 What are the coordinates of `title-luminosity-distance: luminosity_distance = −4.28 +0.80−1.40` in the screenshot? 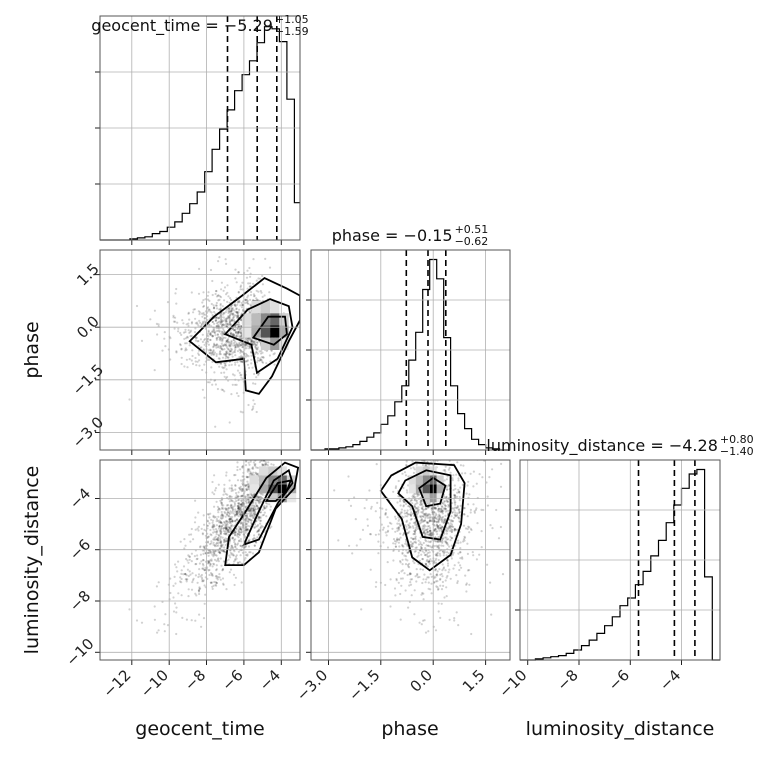 It's located at (619, 445).